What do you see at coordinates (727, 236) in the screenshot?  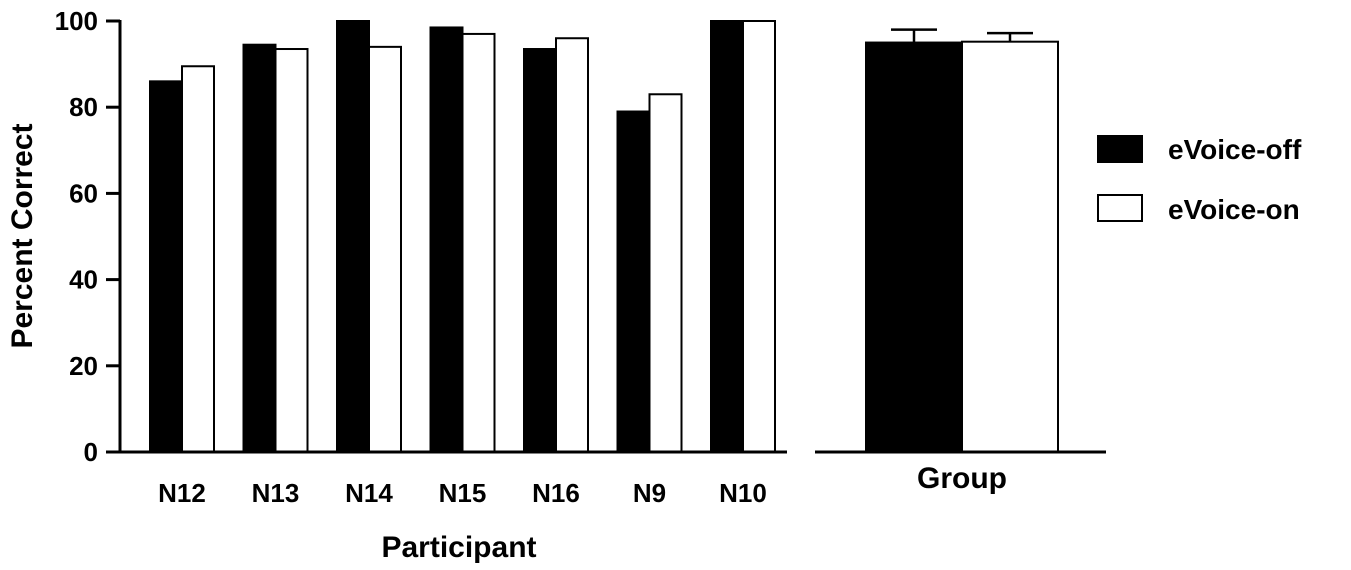 I see `bar-n10-evoice-off` at bounding box center [727, 236].